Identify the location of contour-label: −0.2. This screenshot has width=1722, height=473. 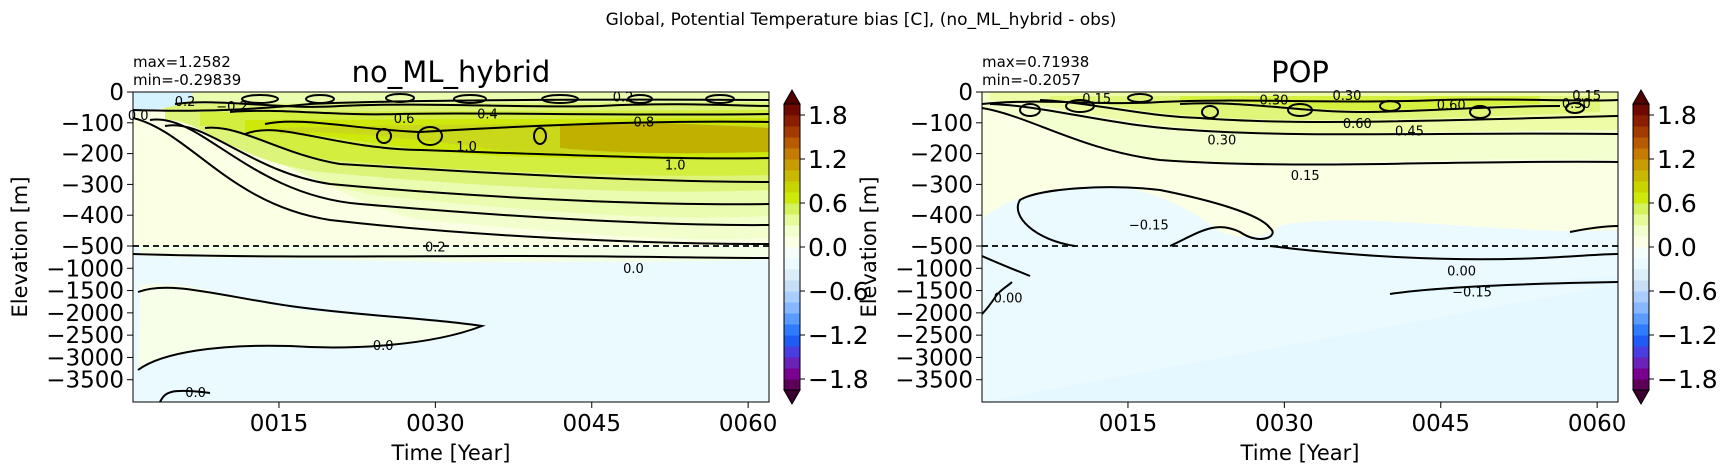
(232, 107).